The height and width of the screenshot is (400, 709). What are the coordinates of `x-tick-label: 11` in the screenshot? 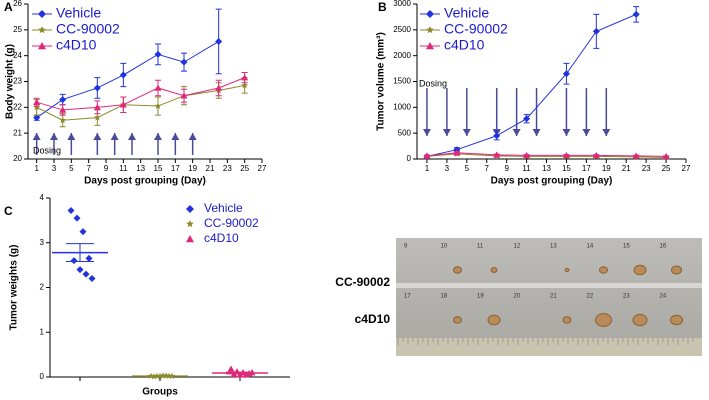 It's located at (526, 168).